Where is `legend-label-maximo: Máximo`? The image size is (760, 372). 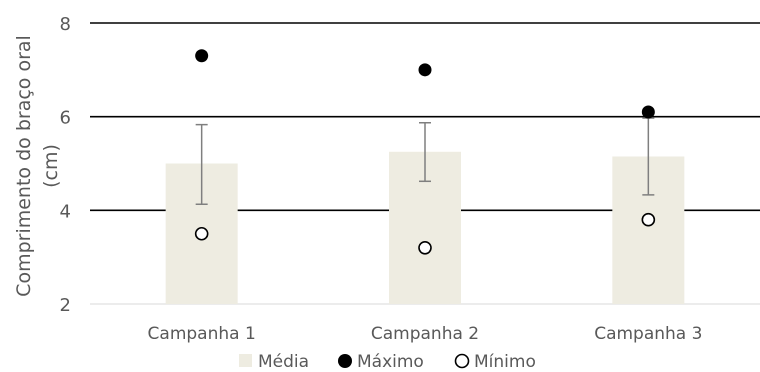 legend-label-maximo: Máximo is located at coordinates (390, 362).